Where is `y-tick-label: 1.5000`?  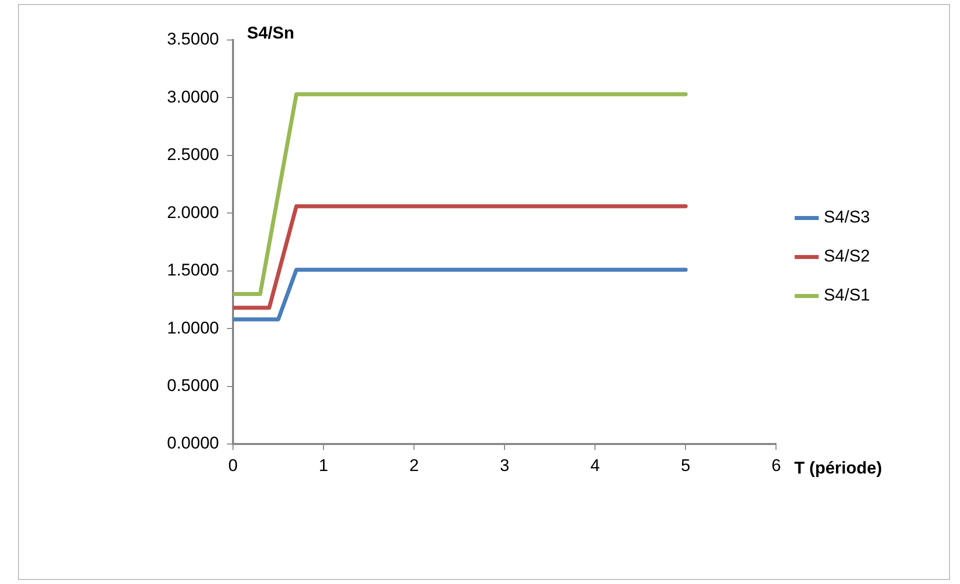
y-tick-label: 1.5000 is located at coordinates (193, 270).